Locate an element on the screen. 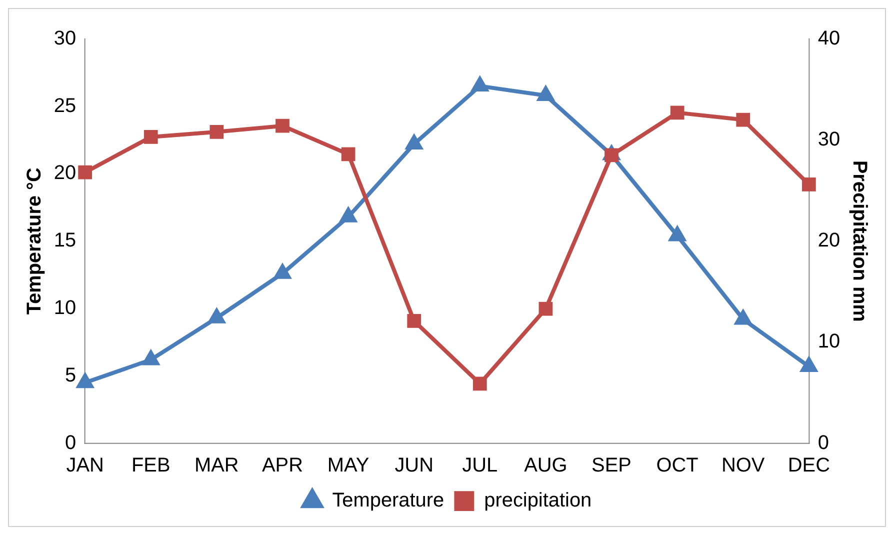  y2-tick-label: 20 is located at coordinates (829, 241).